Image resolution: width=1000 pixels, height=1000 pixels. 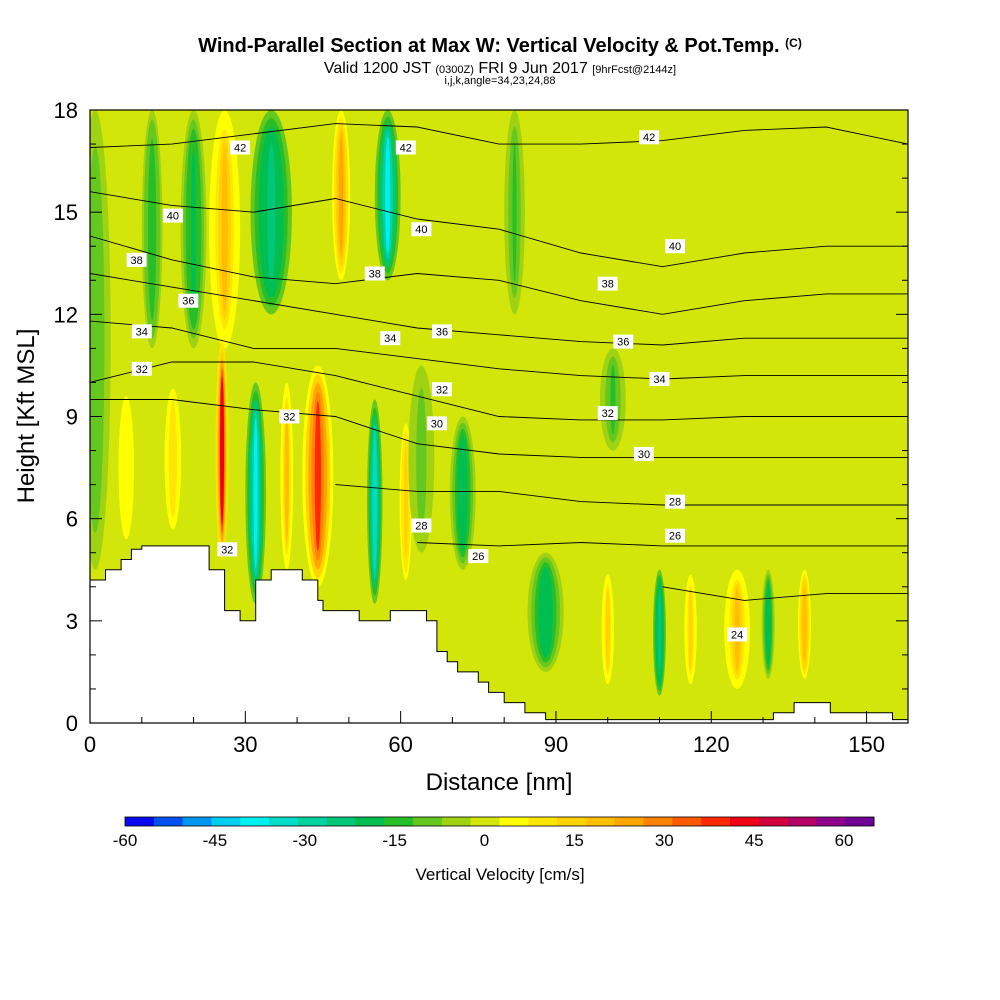 I want to click on colorbar-frame, so click(x=499, y=821).